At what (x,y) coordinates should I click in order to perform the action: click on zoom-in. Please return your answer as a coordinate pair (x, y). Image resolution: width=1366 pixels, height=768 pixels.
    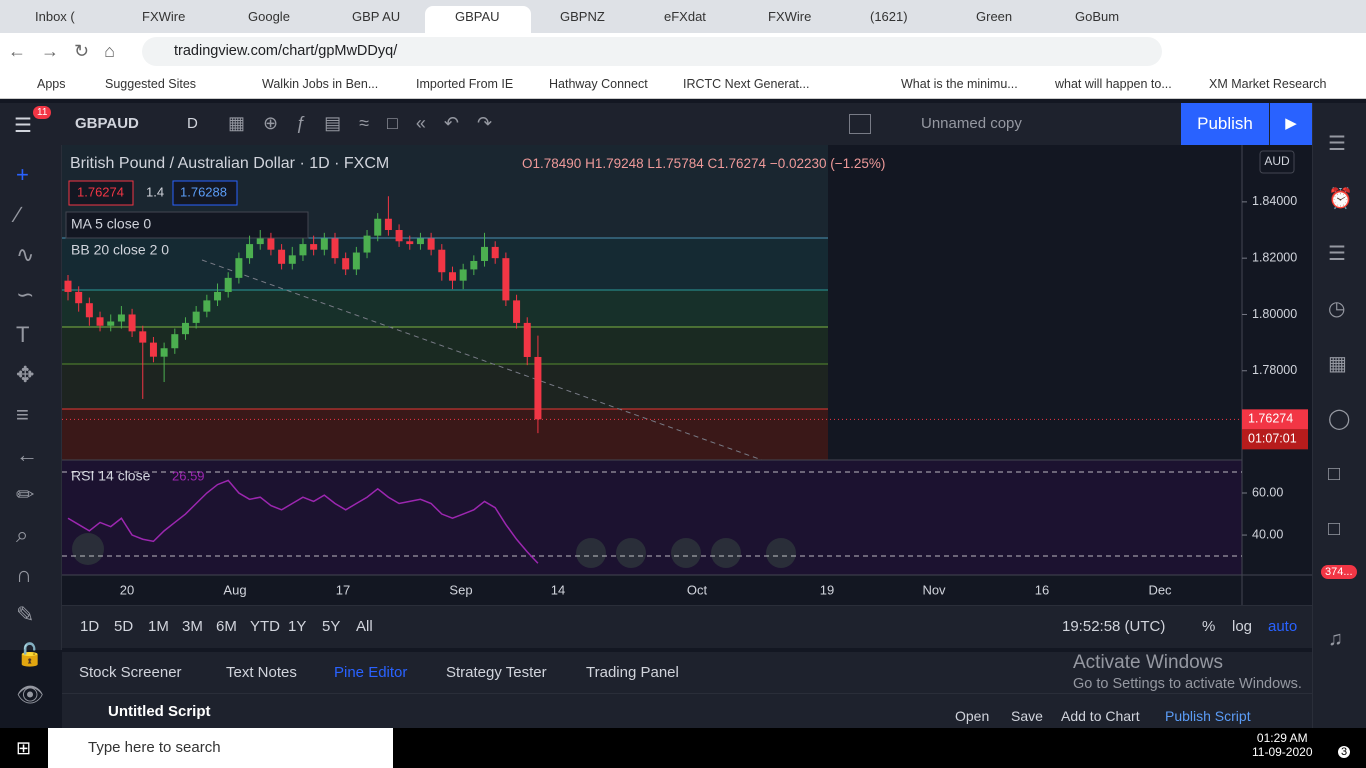
    Looking at the image, I should click on (631, 553).